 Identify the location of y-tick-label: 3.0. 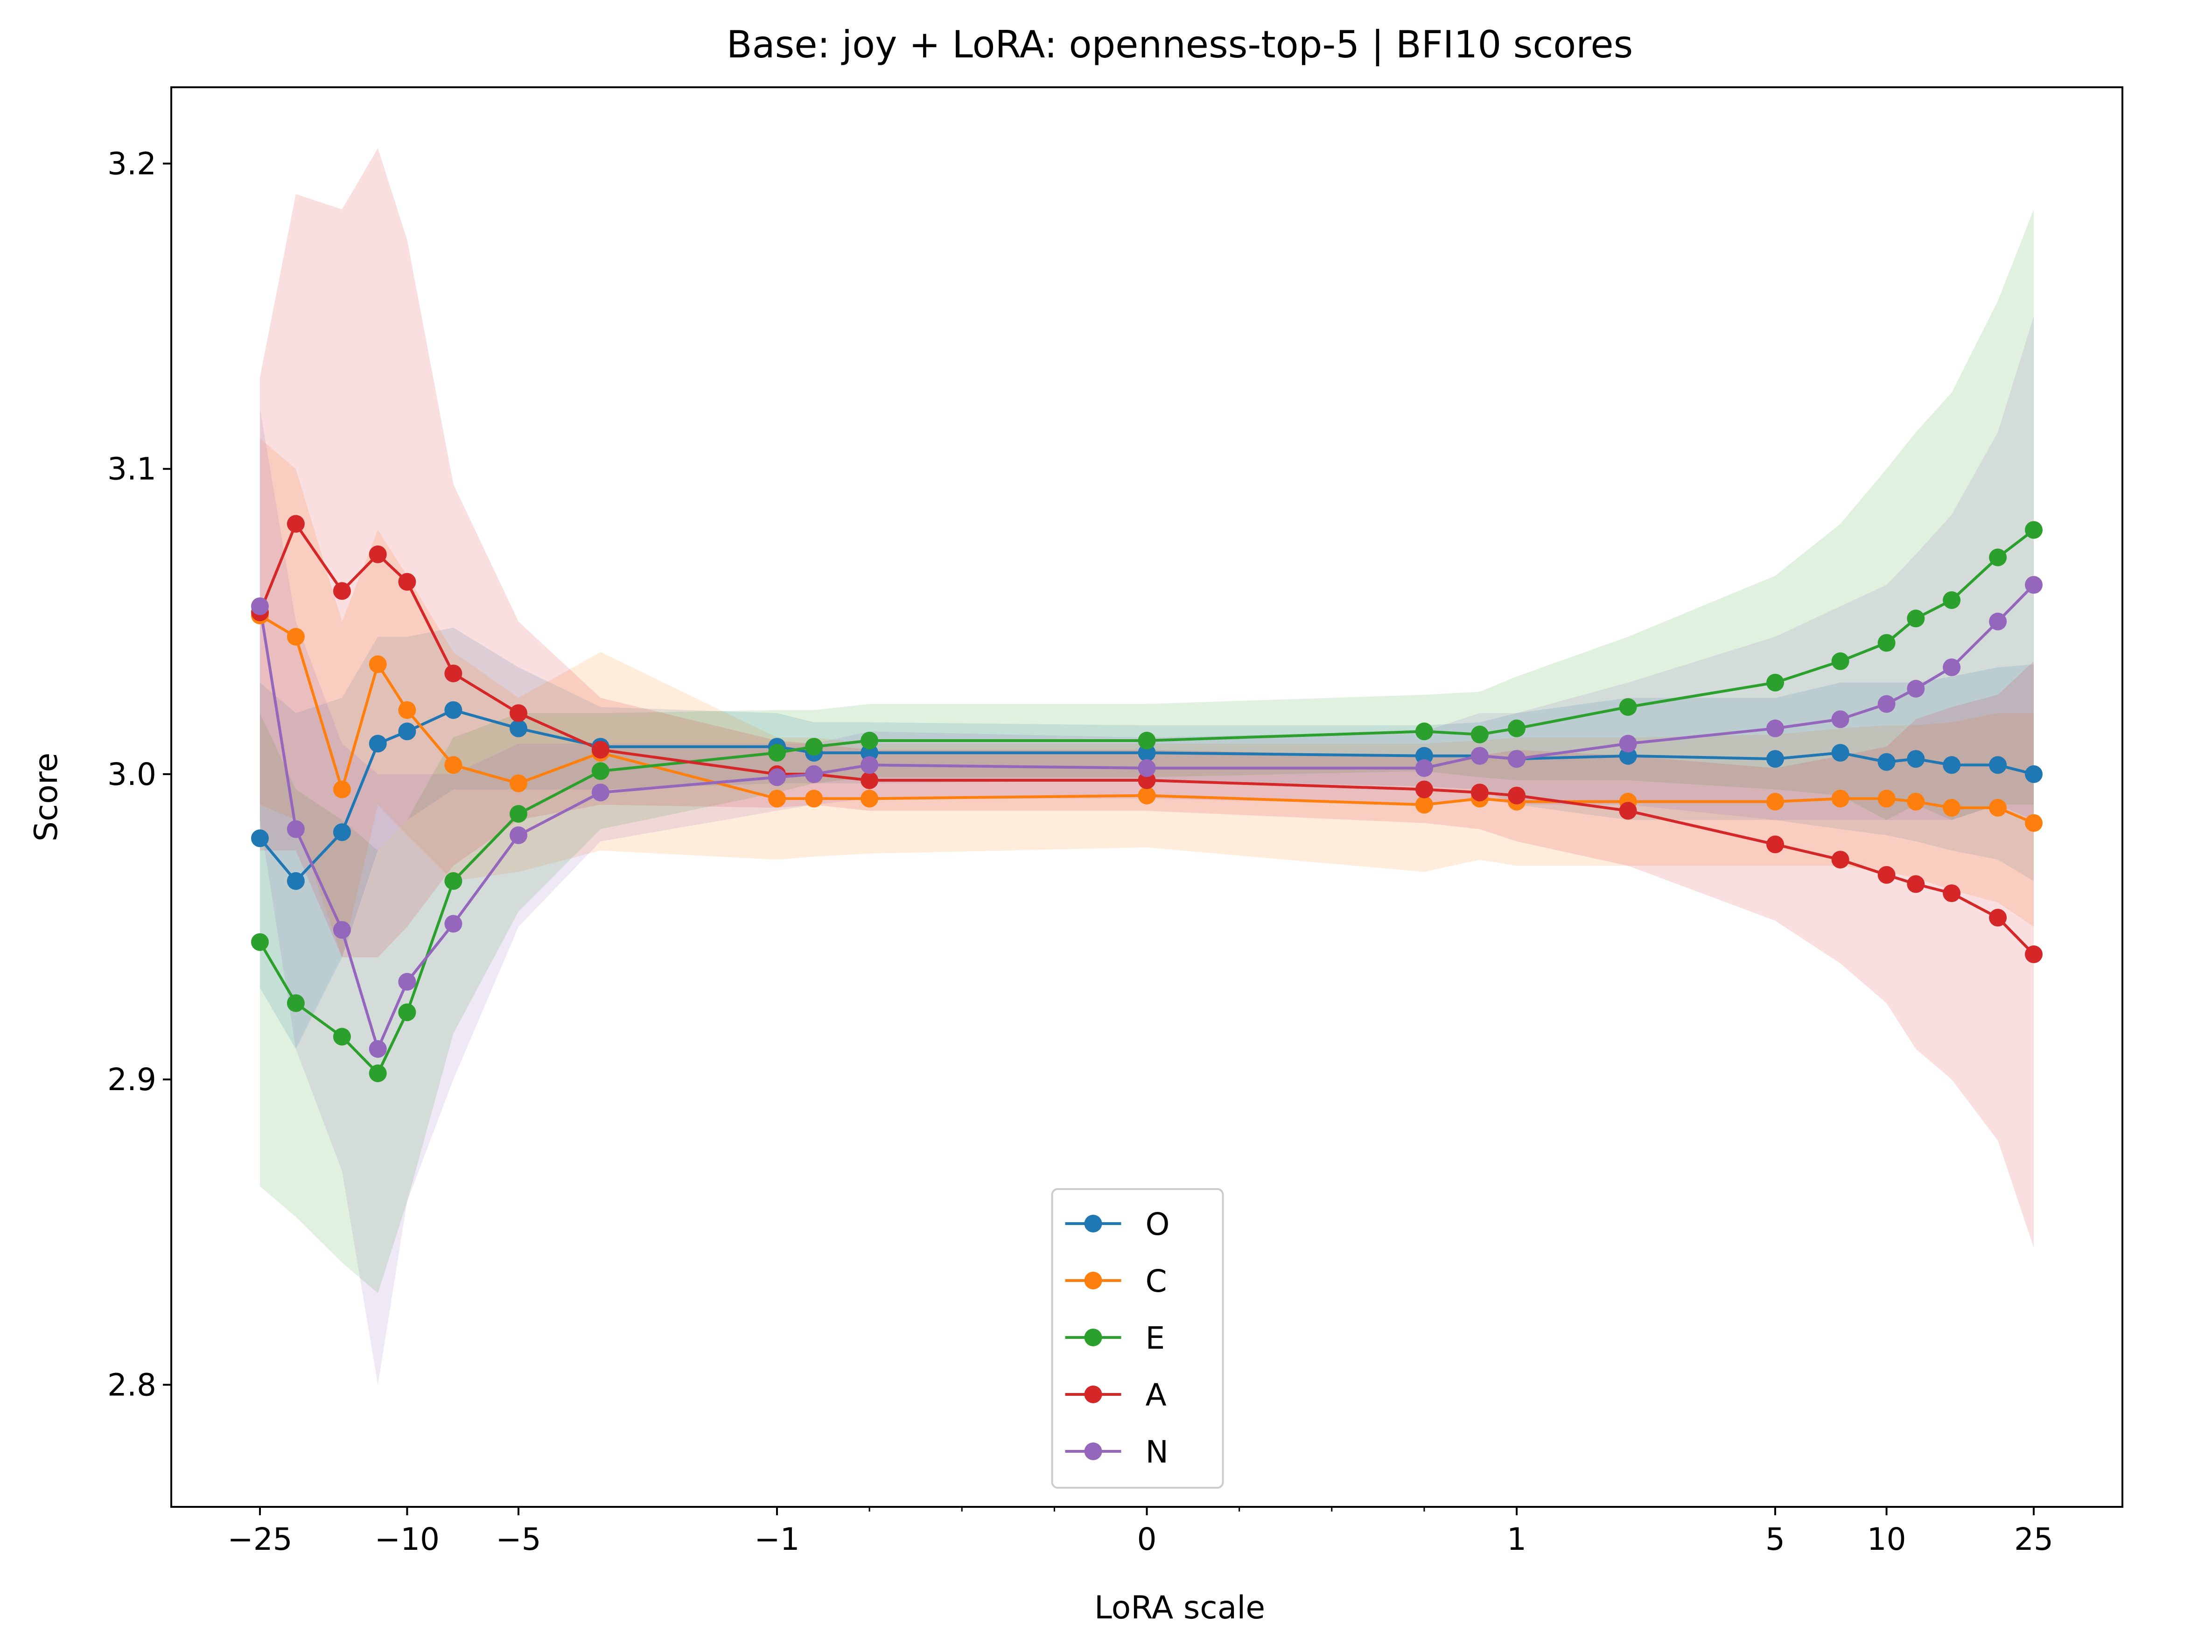
(131, 774).